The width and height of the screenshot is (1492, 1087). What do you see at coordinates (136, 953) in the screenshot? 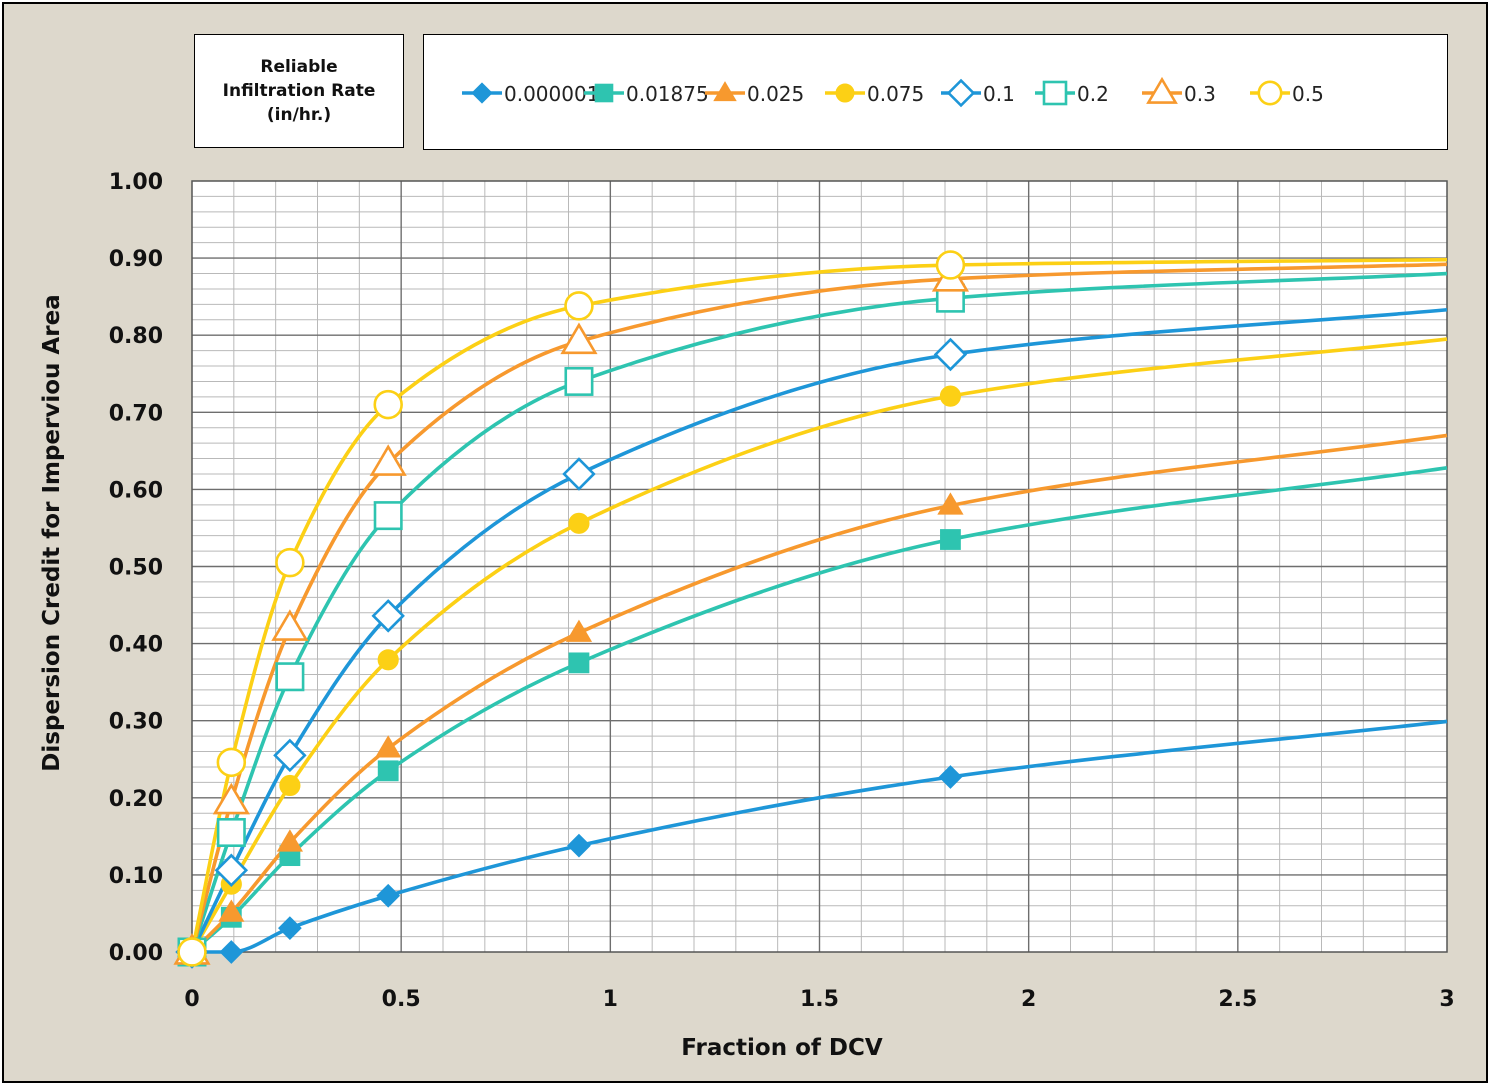
I see `y-tick-label: 0.00` at bounding box center [136, 953].